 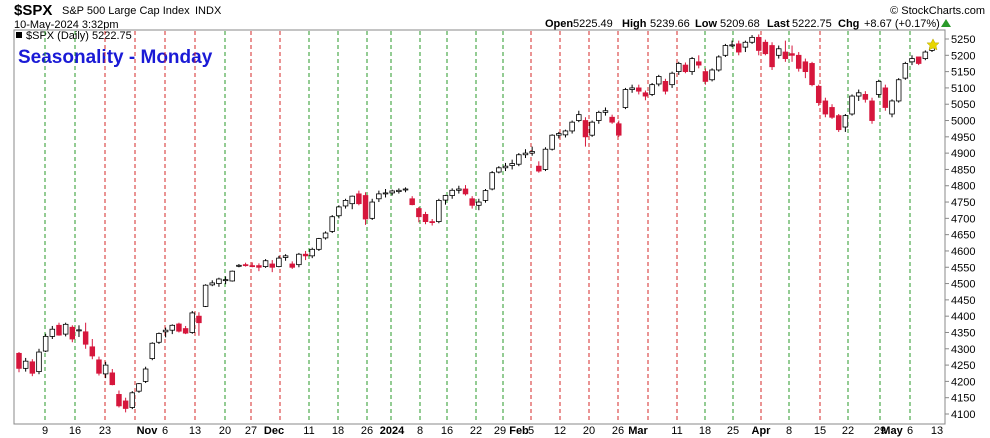 I want to click on y-tick-label: 4200, so click(x=963, y=382).